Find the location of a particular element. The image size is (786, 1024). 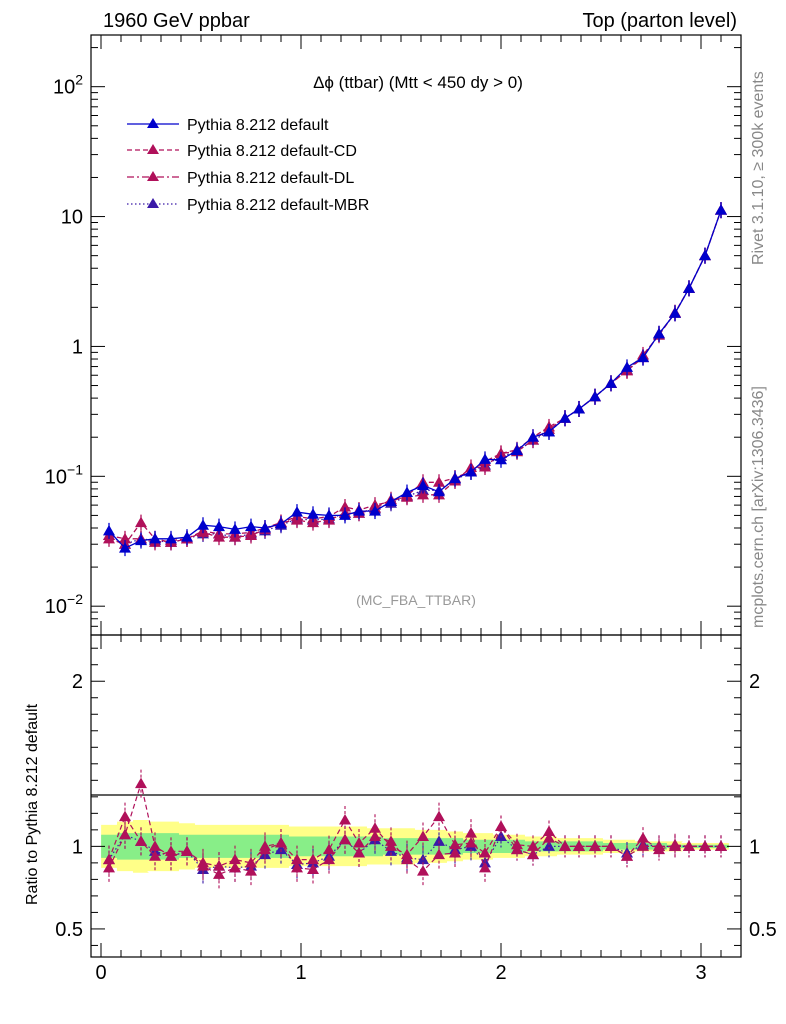

legend-entry-default: Pythia 8.212 default is located at coordinates (228, 125).